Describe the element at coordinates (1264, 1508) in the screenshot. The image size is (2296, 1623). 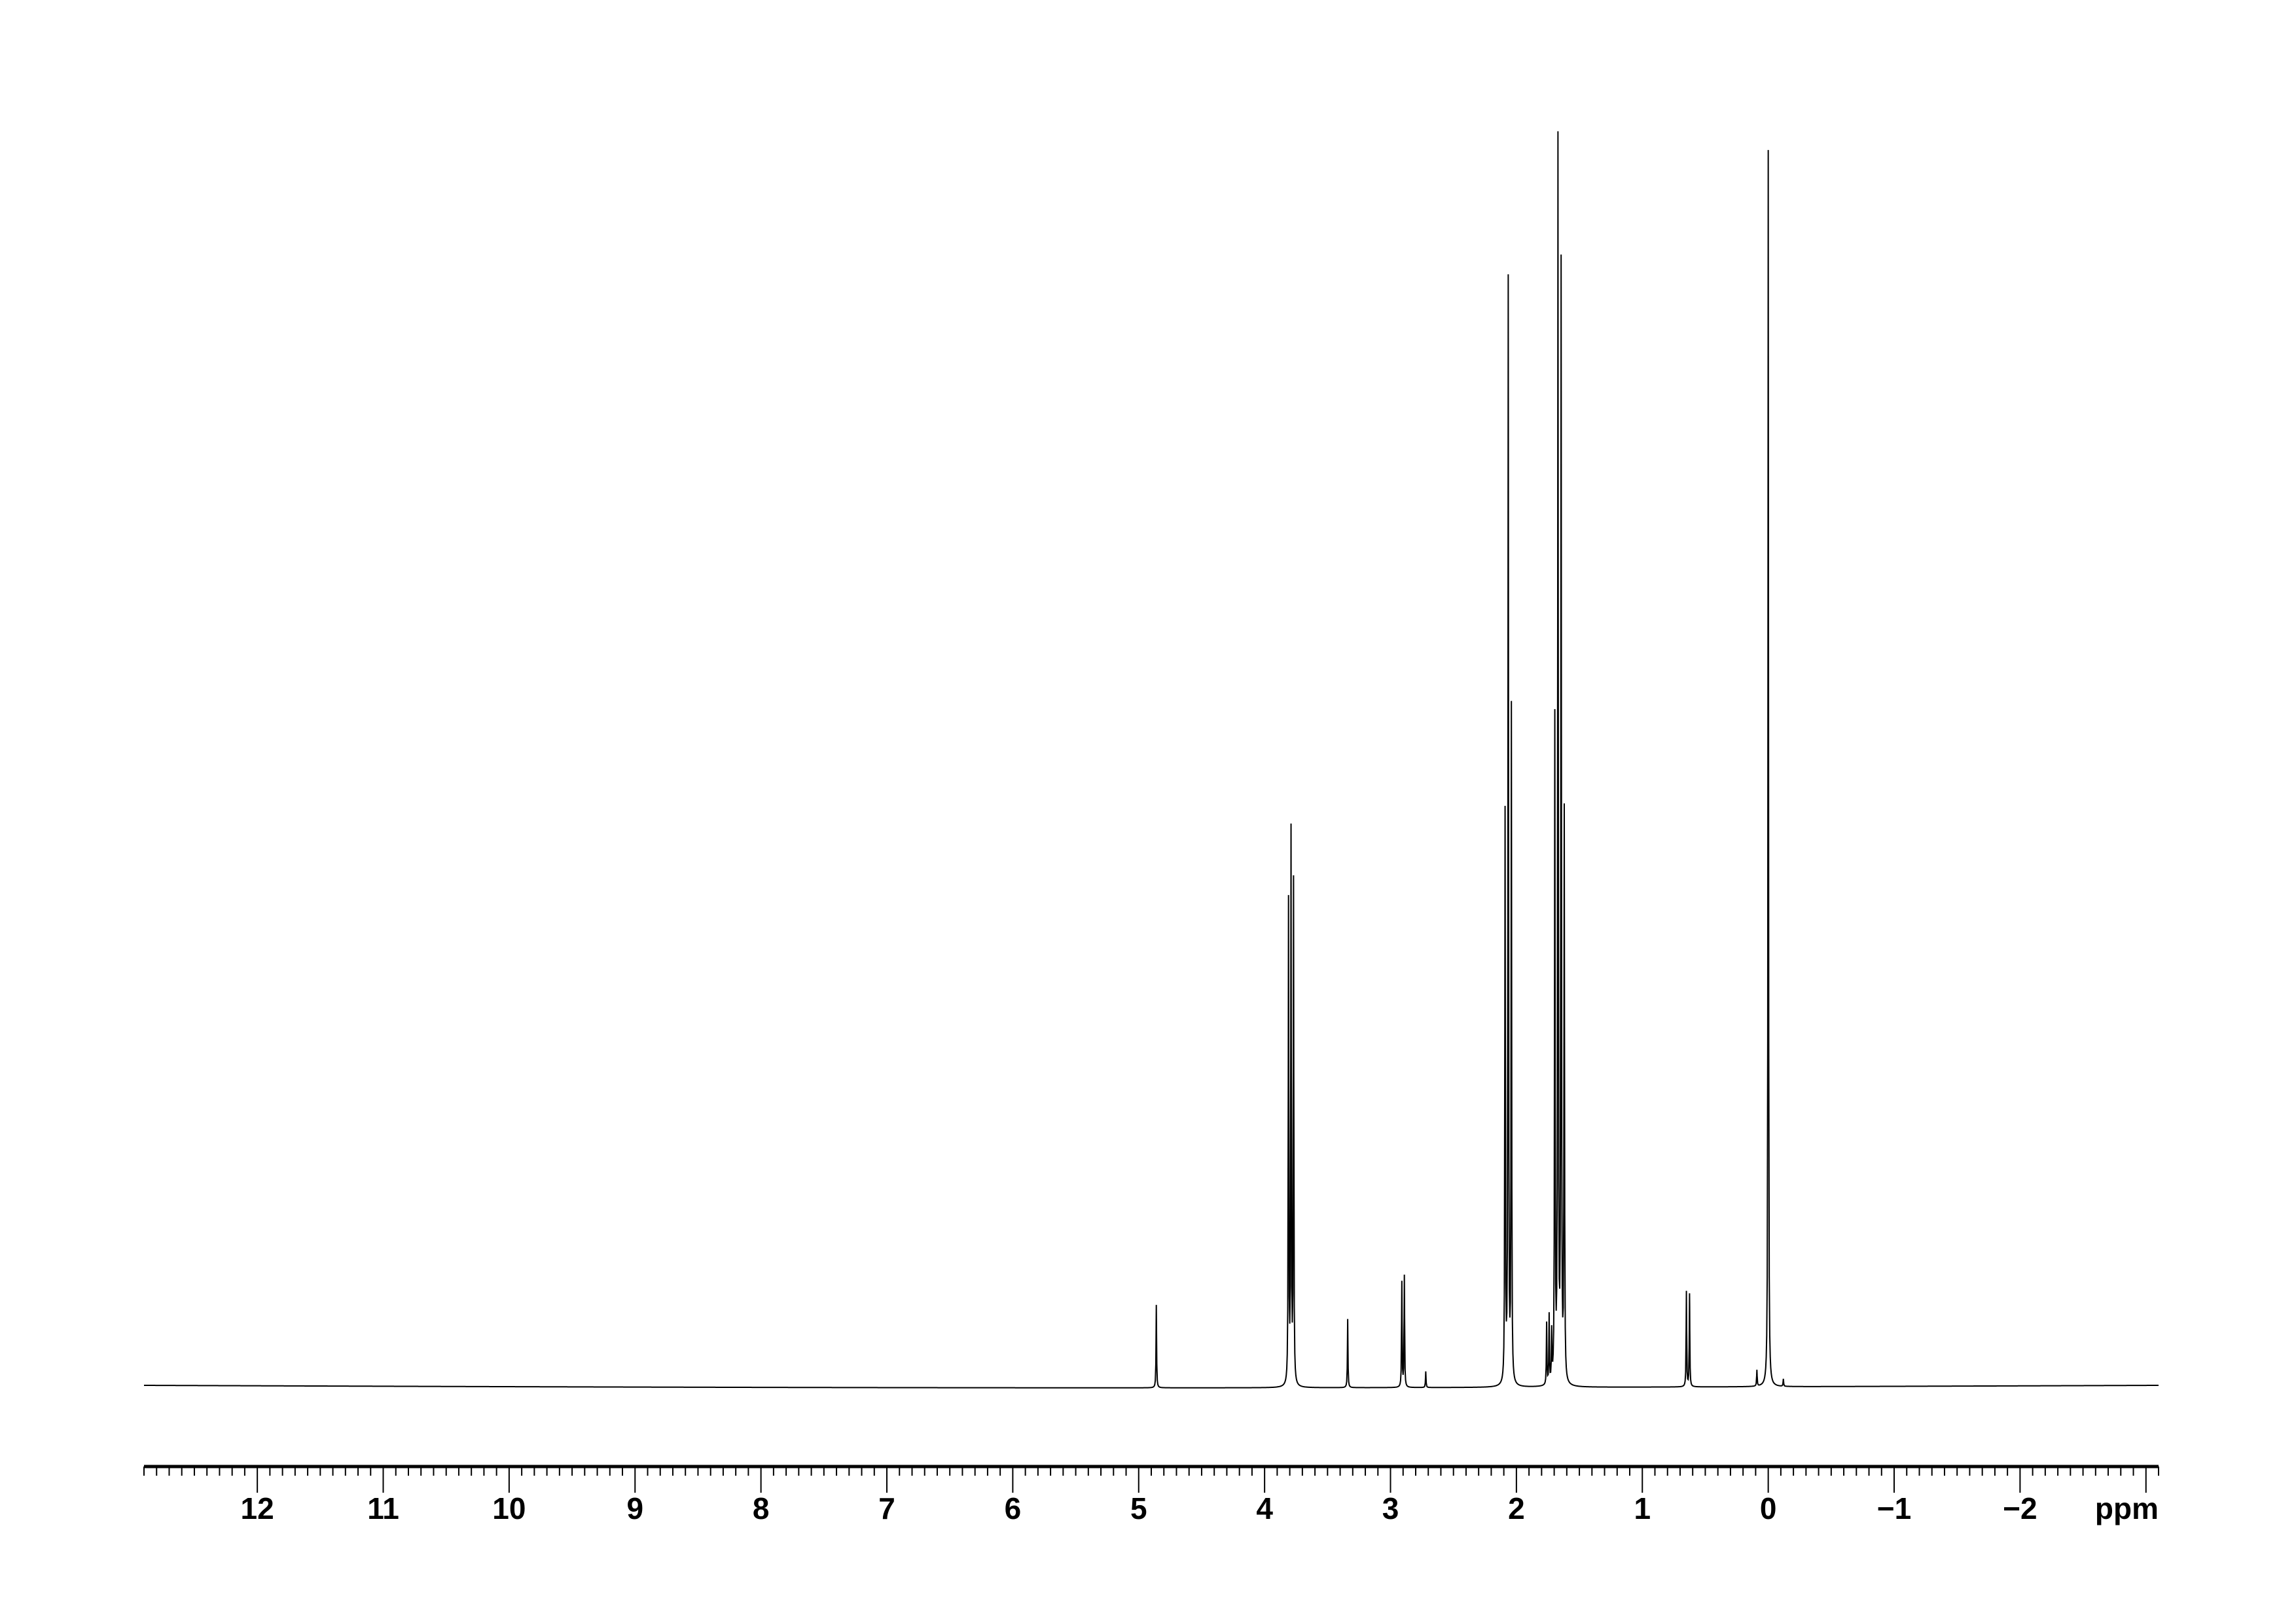
I see `x-tick-label: 4` at that location.